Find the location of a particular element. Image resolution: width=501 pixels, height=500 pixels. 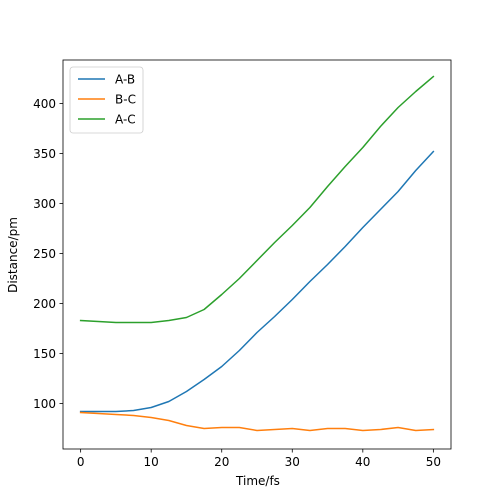

x-axis-label: Time/fs is located at coordinates (257, 481).